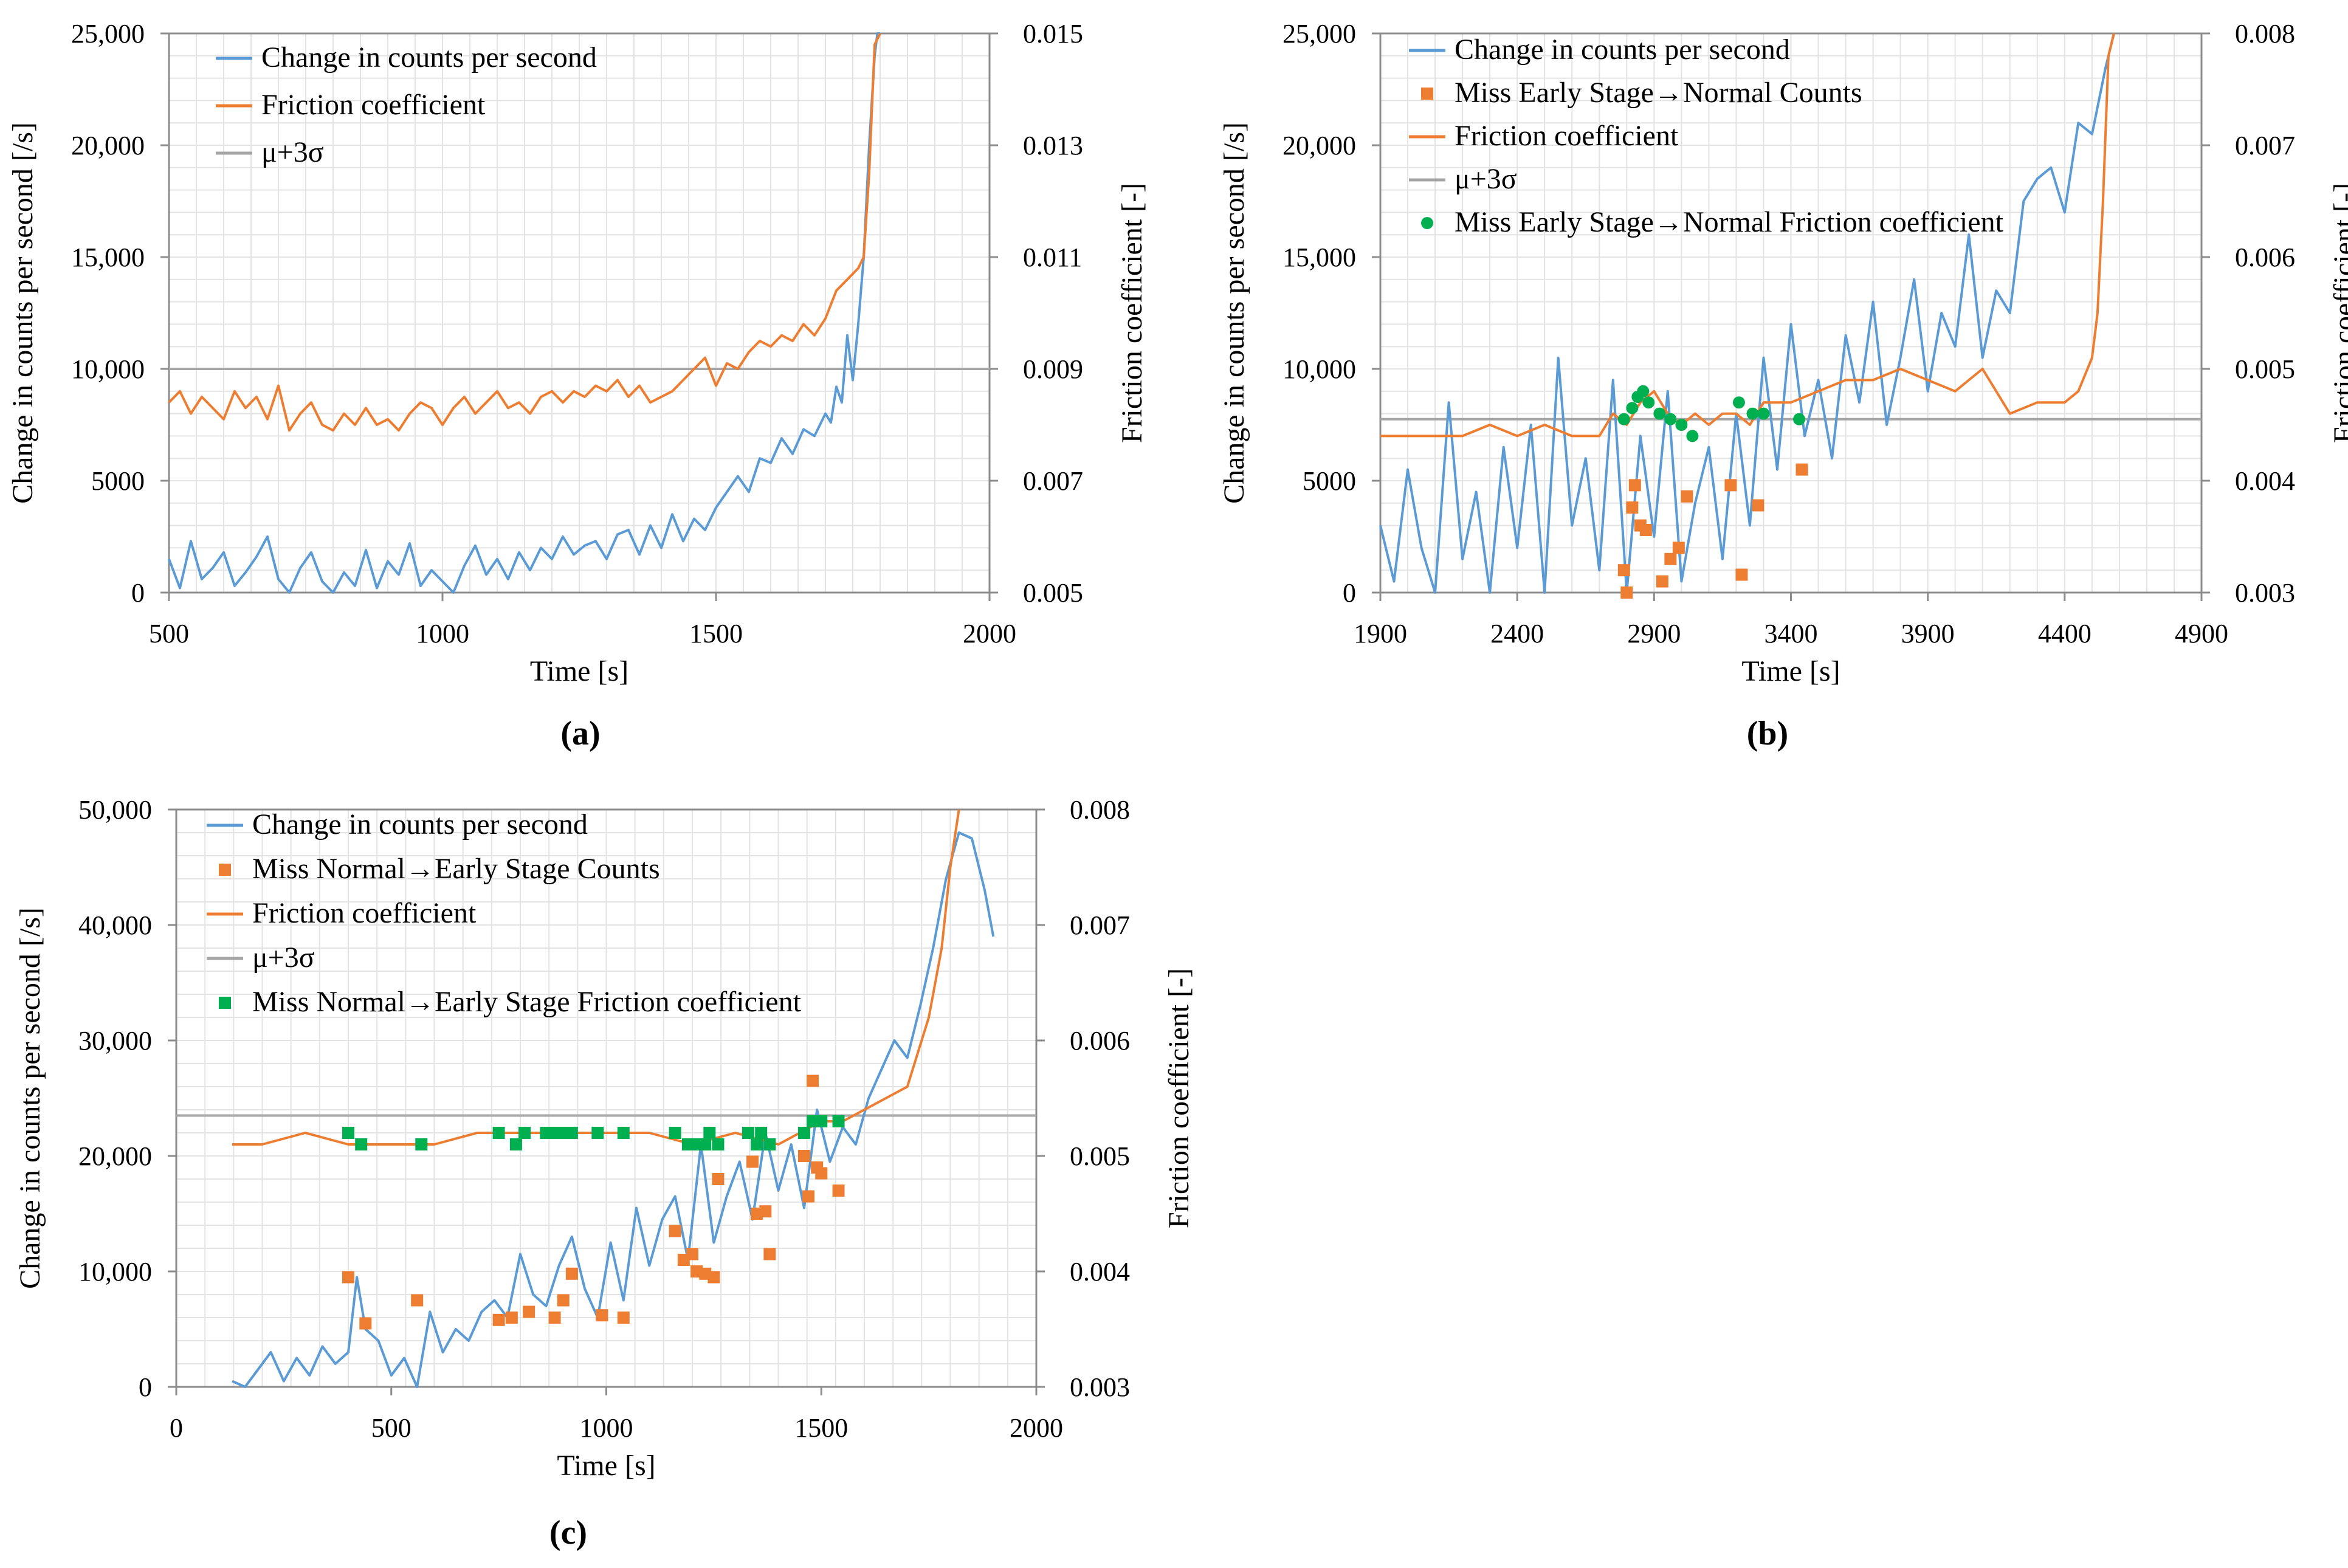 The width and height of the screenshot is (2348, 1568). I want to click on y2-tick-label: 0.008, so click(1100, 810).